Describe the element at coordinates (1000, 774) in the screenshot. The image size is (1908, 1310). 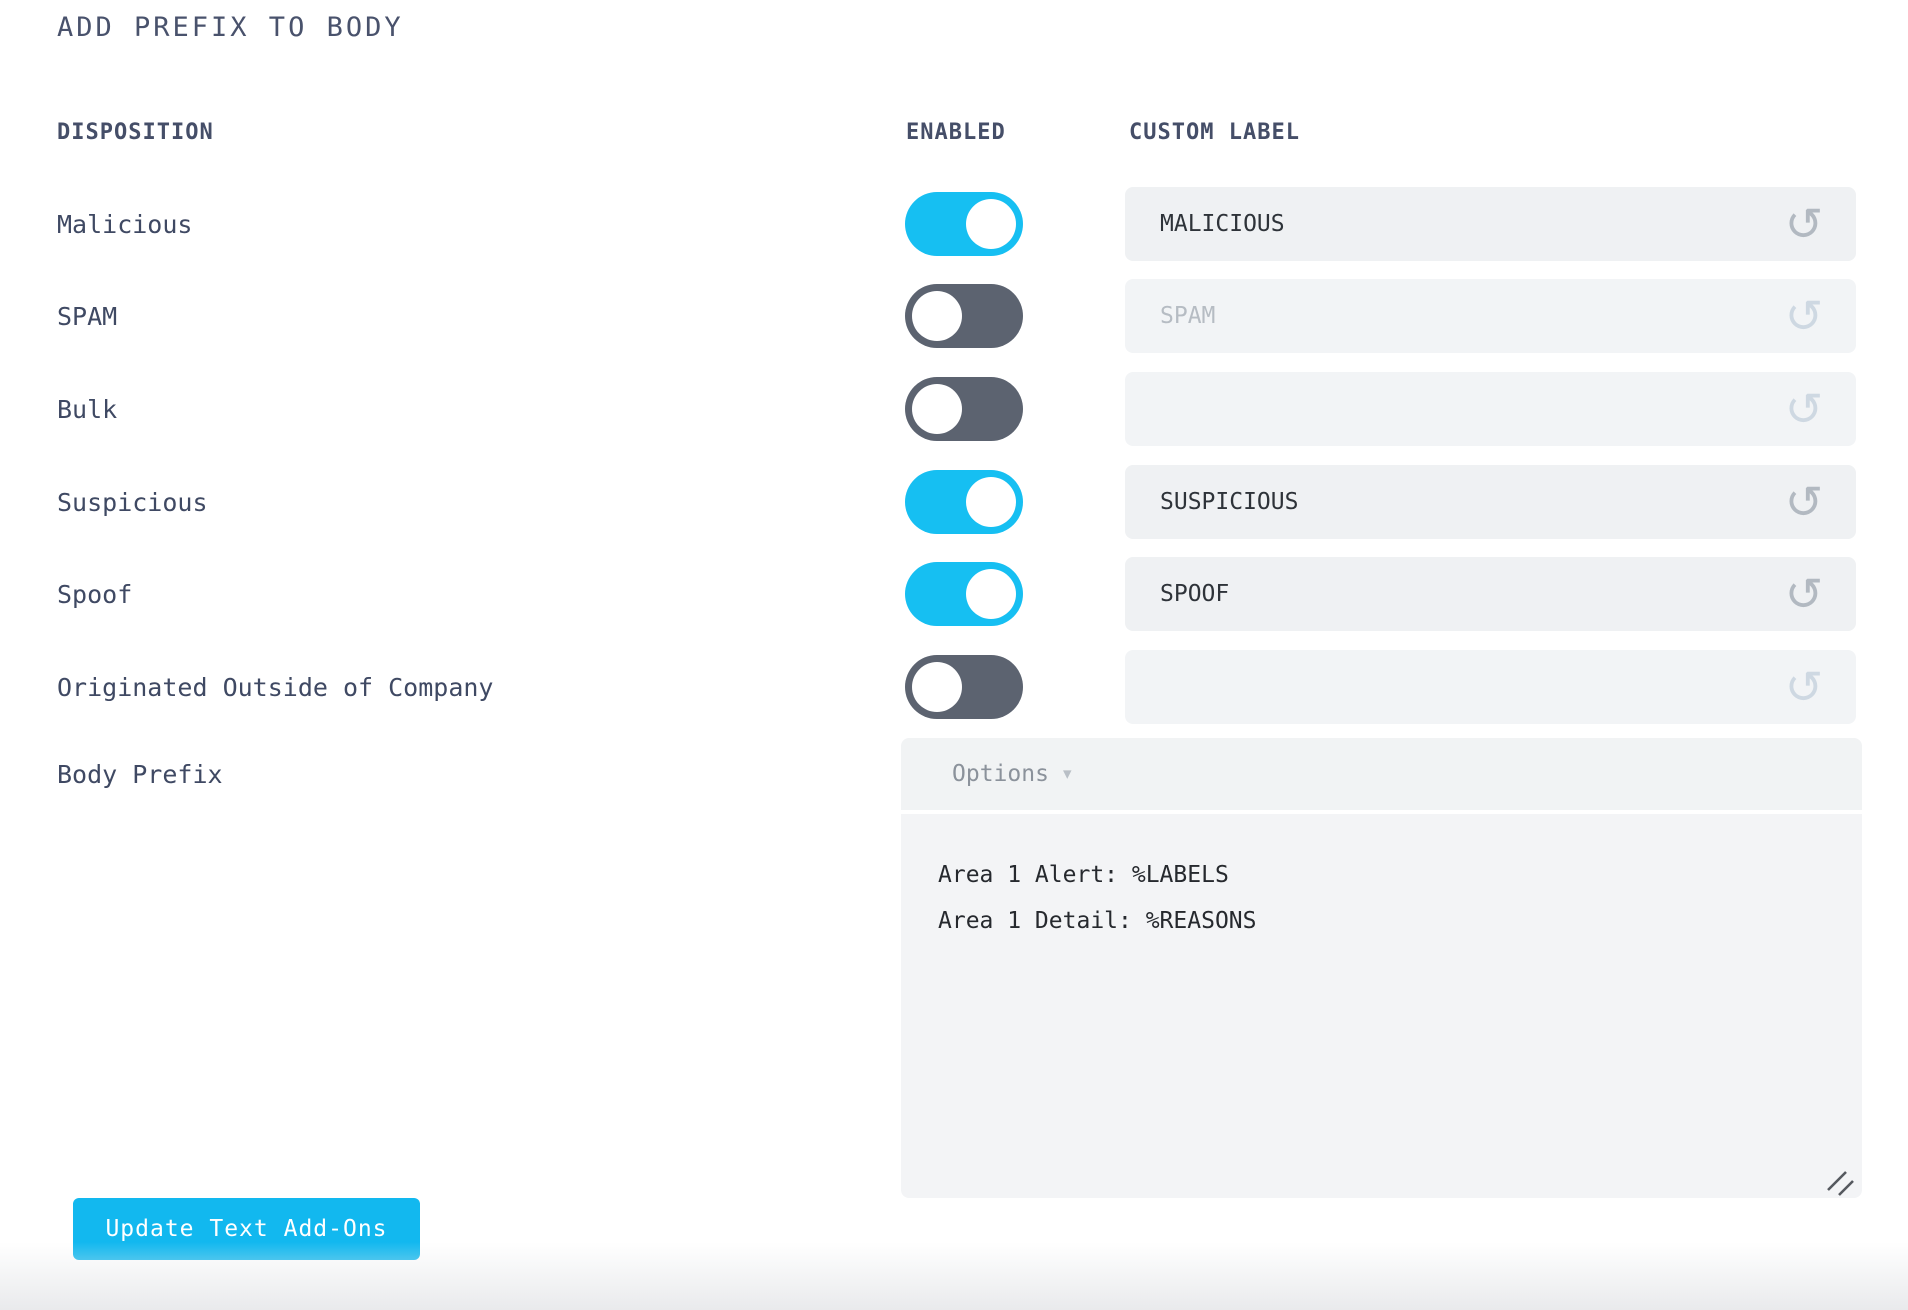
I see `options-dropdown-label: Options` at that location.